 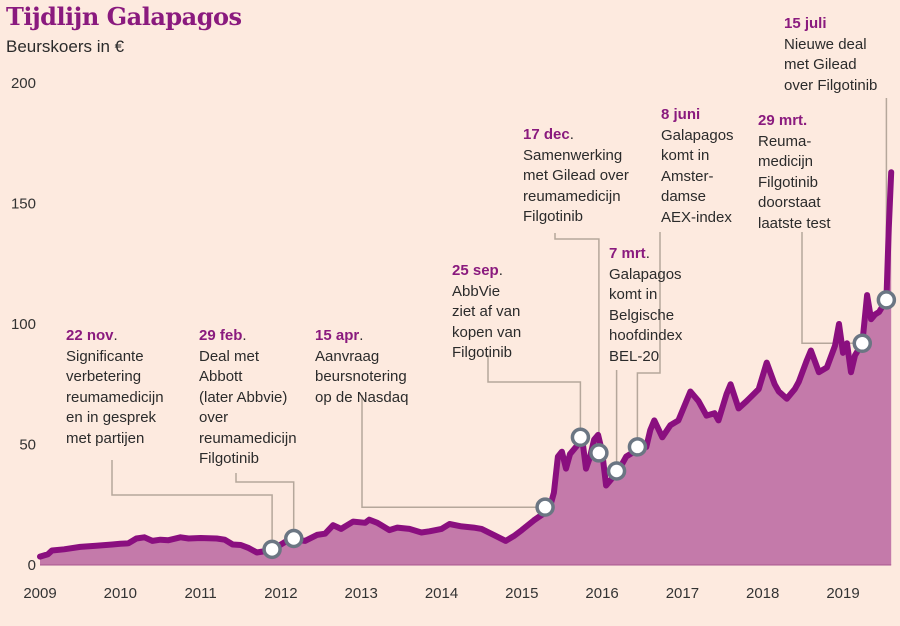 What do you see at coordinates (361, 376) in the screenshot?
I see `annotation-text: beursnotering` at bounding box center [361, 376].